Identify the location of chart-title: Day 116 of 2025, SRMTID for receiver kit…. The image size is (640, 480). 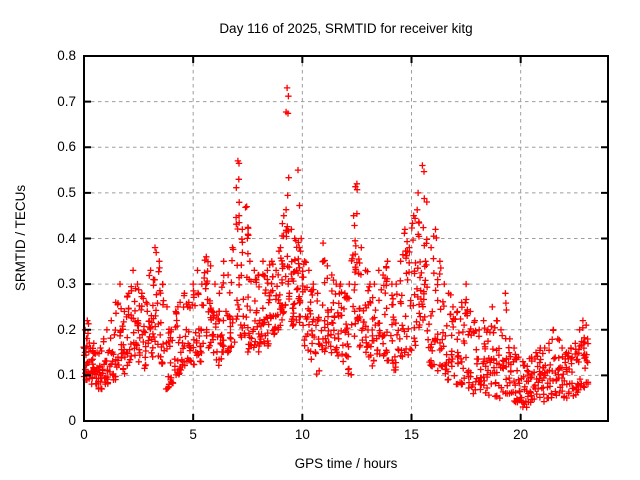
(346, 28).